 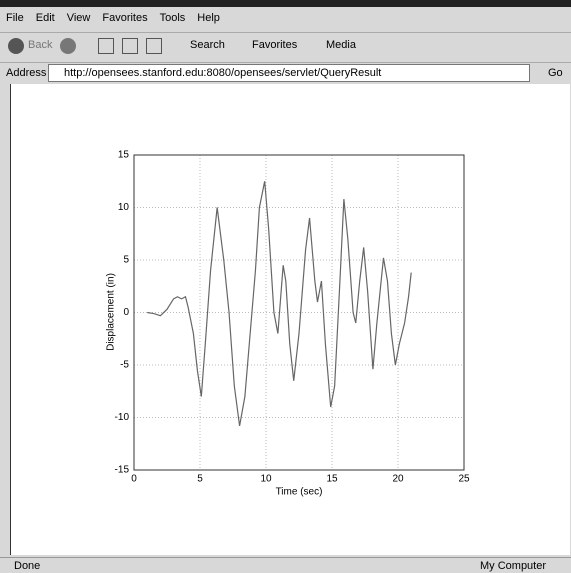 What do you see at coordinates (130, 46) in the screenshot?
I see `refresh-icon` at bounding box center [130, 46].